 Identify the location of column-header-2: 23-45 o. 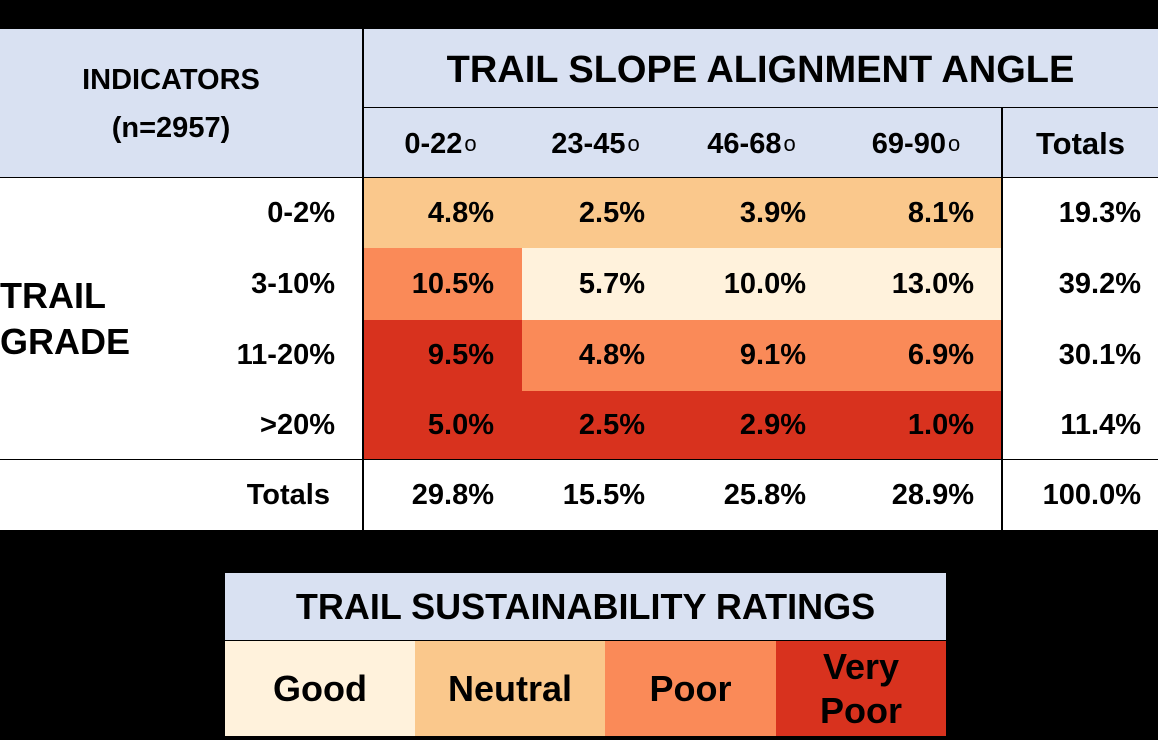
(595, 144).